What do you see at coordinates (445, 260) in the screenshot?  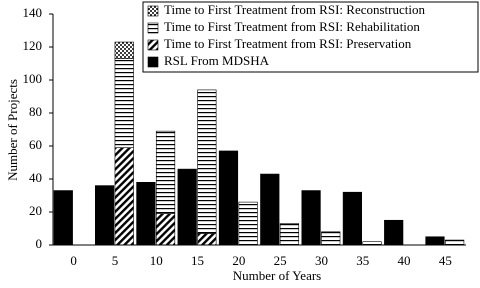 I see `x-tick-label: 45` at bounding box center [445, 260].